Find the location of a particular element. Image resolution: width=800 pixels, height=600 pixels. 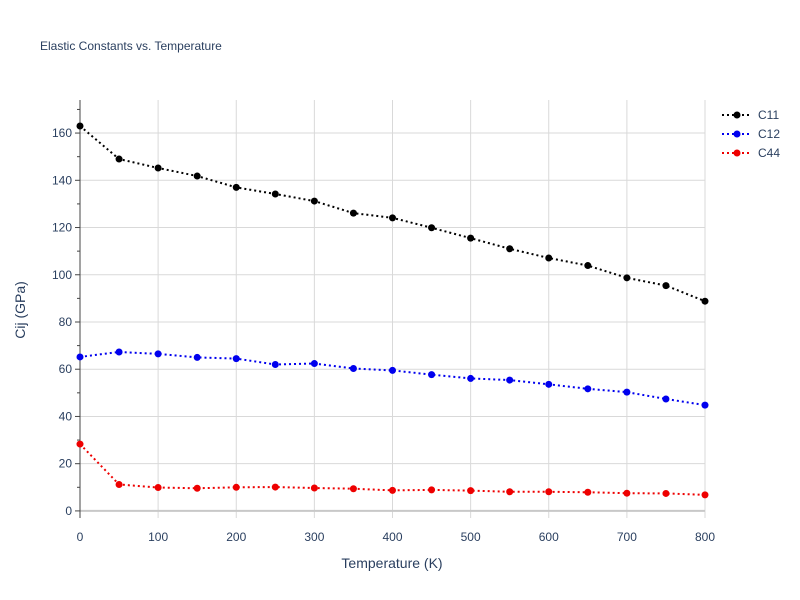

y-tick-label: 40 is located at coordinates (66, 416).